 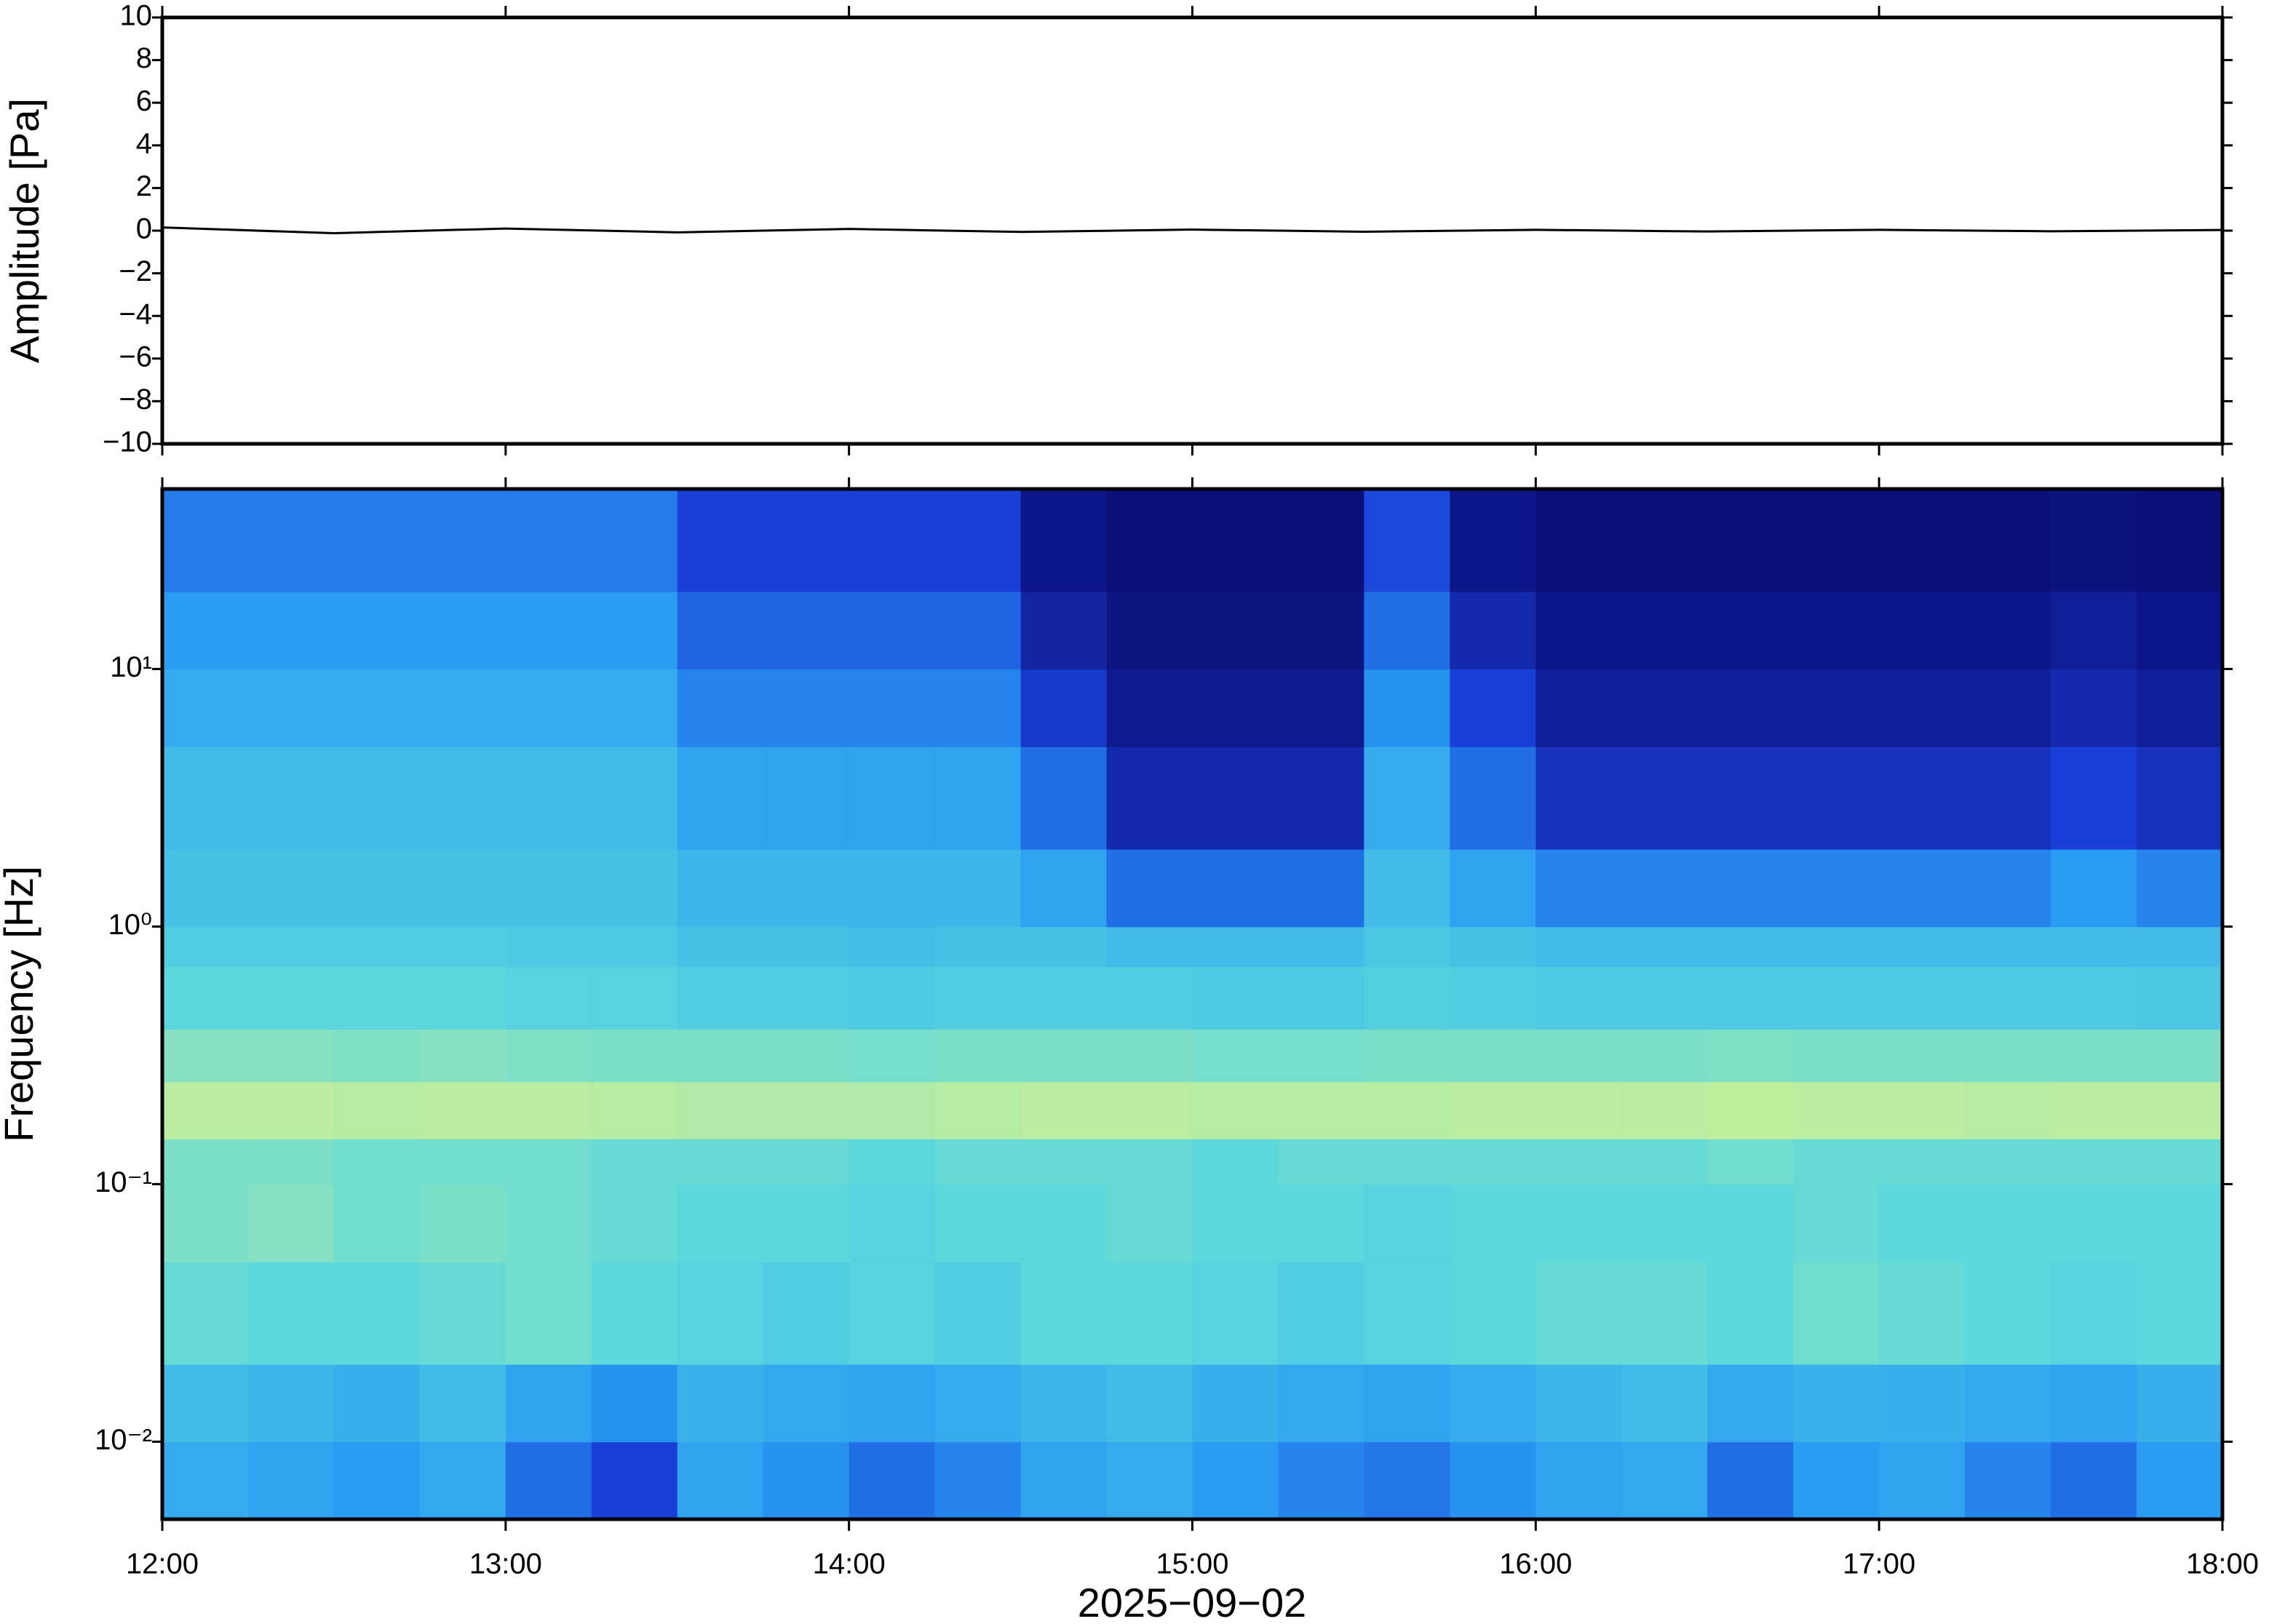 I want to click on y-axis-title: Frequency [Hz], so click(x=20, y=1004).